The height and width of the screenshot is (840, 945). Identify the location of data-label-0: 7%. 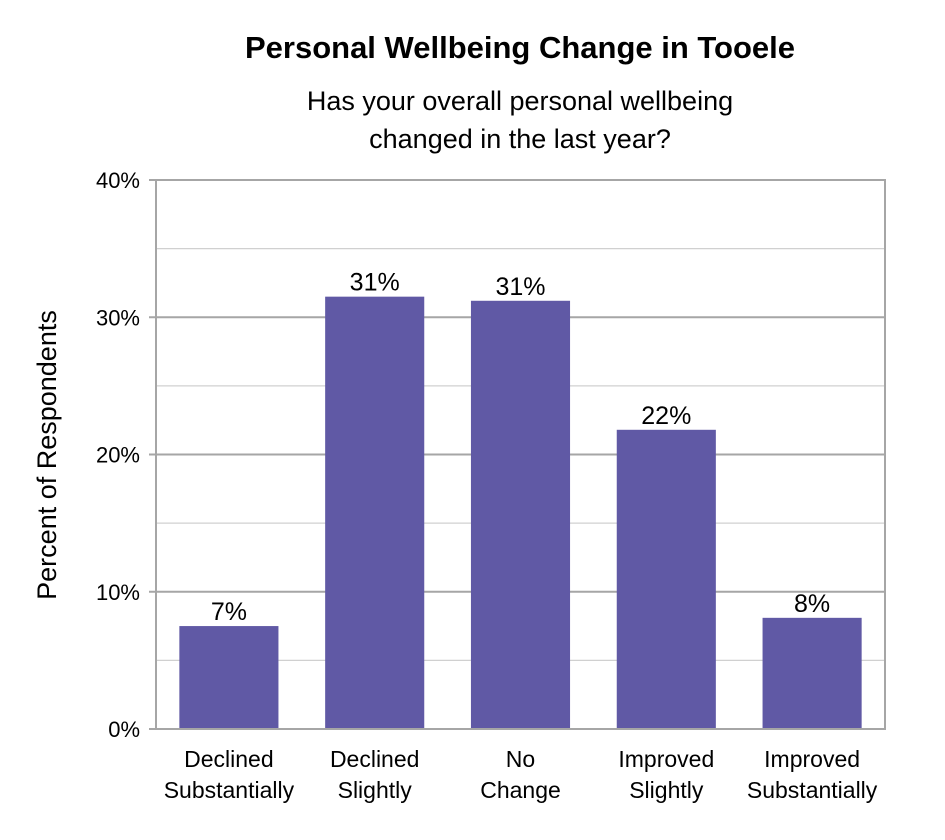
(229, 612).